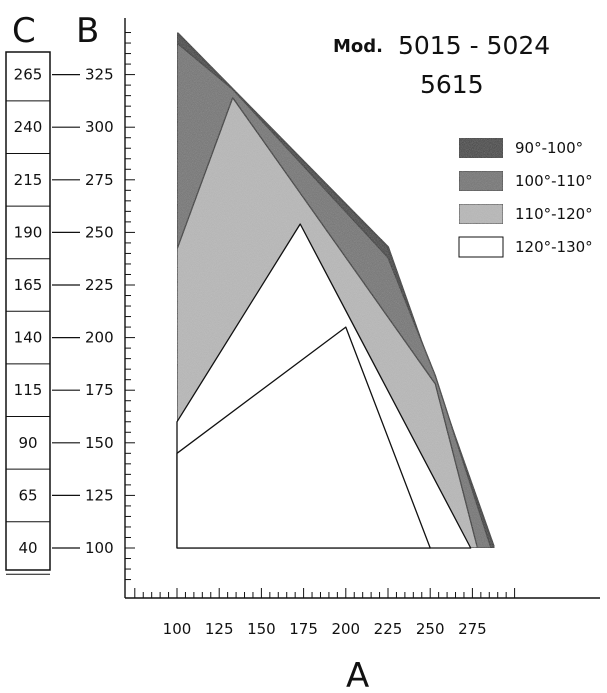 Image resolution: width=607 pixels, height=693 pixels. I want to click on x-tick-label: 200, so click(345, 629).